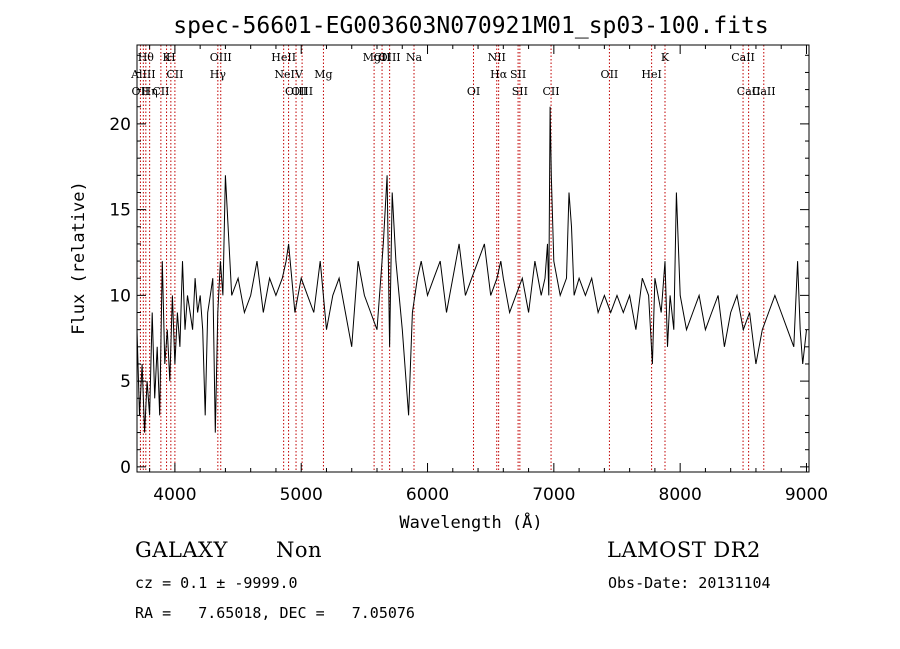 This screenshot has width=900, height=649. Describe the element at coordinates (216, 583) in the screenshot. I see `redshift-cz: cz = 0.1 ± -9999.0` at that location.